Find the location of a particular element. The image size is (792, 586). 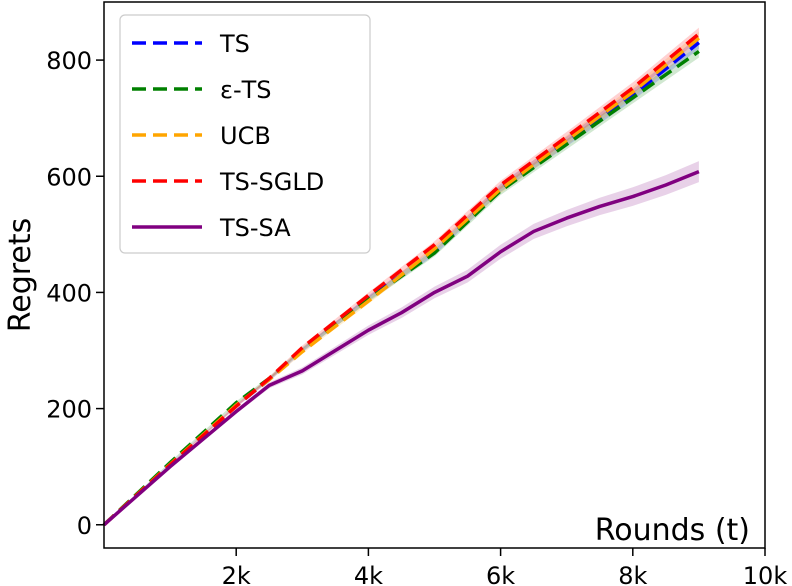

legend-label-ucb: UCB is located at coordinates (245, 136).